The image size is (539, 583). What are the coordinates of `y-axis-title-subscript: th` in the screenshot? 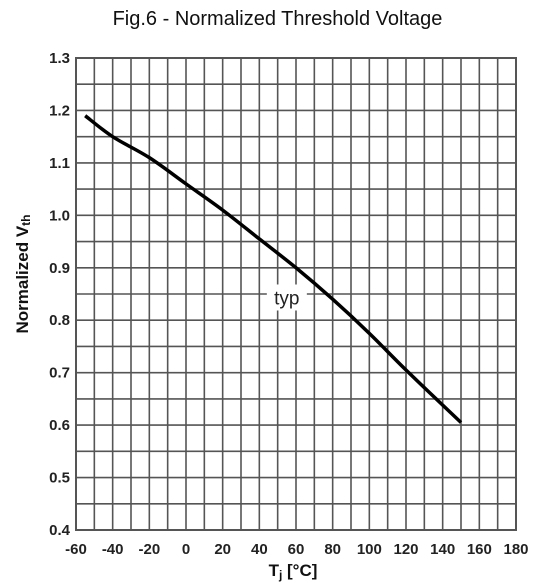 It's located at (26, 219).